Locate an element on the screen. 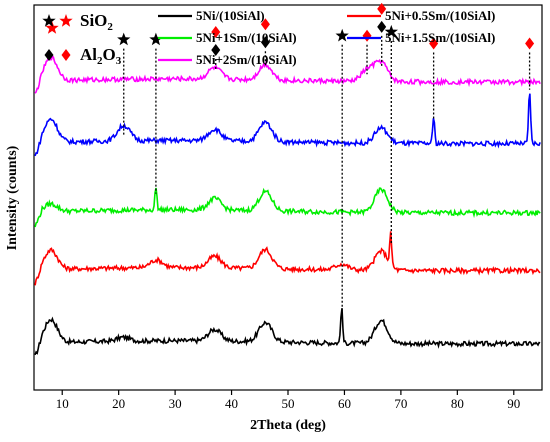 This screenshot has width=550, height=442. y-axis-title: Intensity (counts) is located at coordinates (12, 197).